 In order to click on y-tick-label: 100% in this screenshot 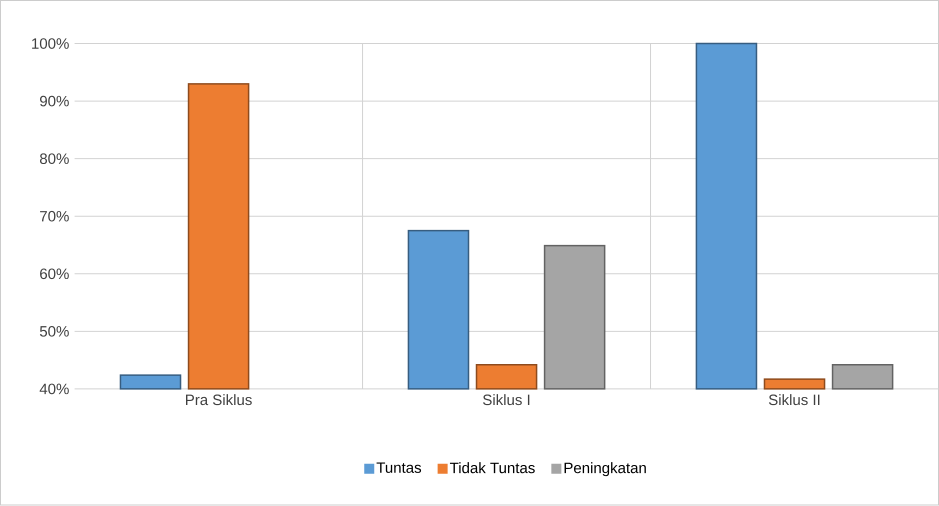, I will do `click(50, 44)`.